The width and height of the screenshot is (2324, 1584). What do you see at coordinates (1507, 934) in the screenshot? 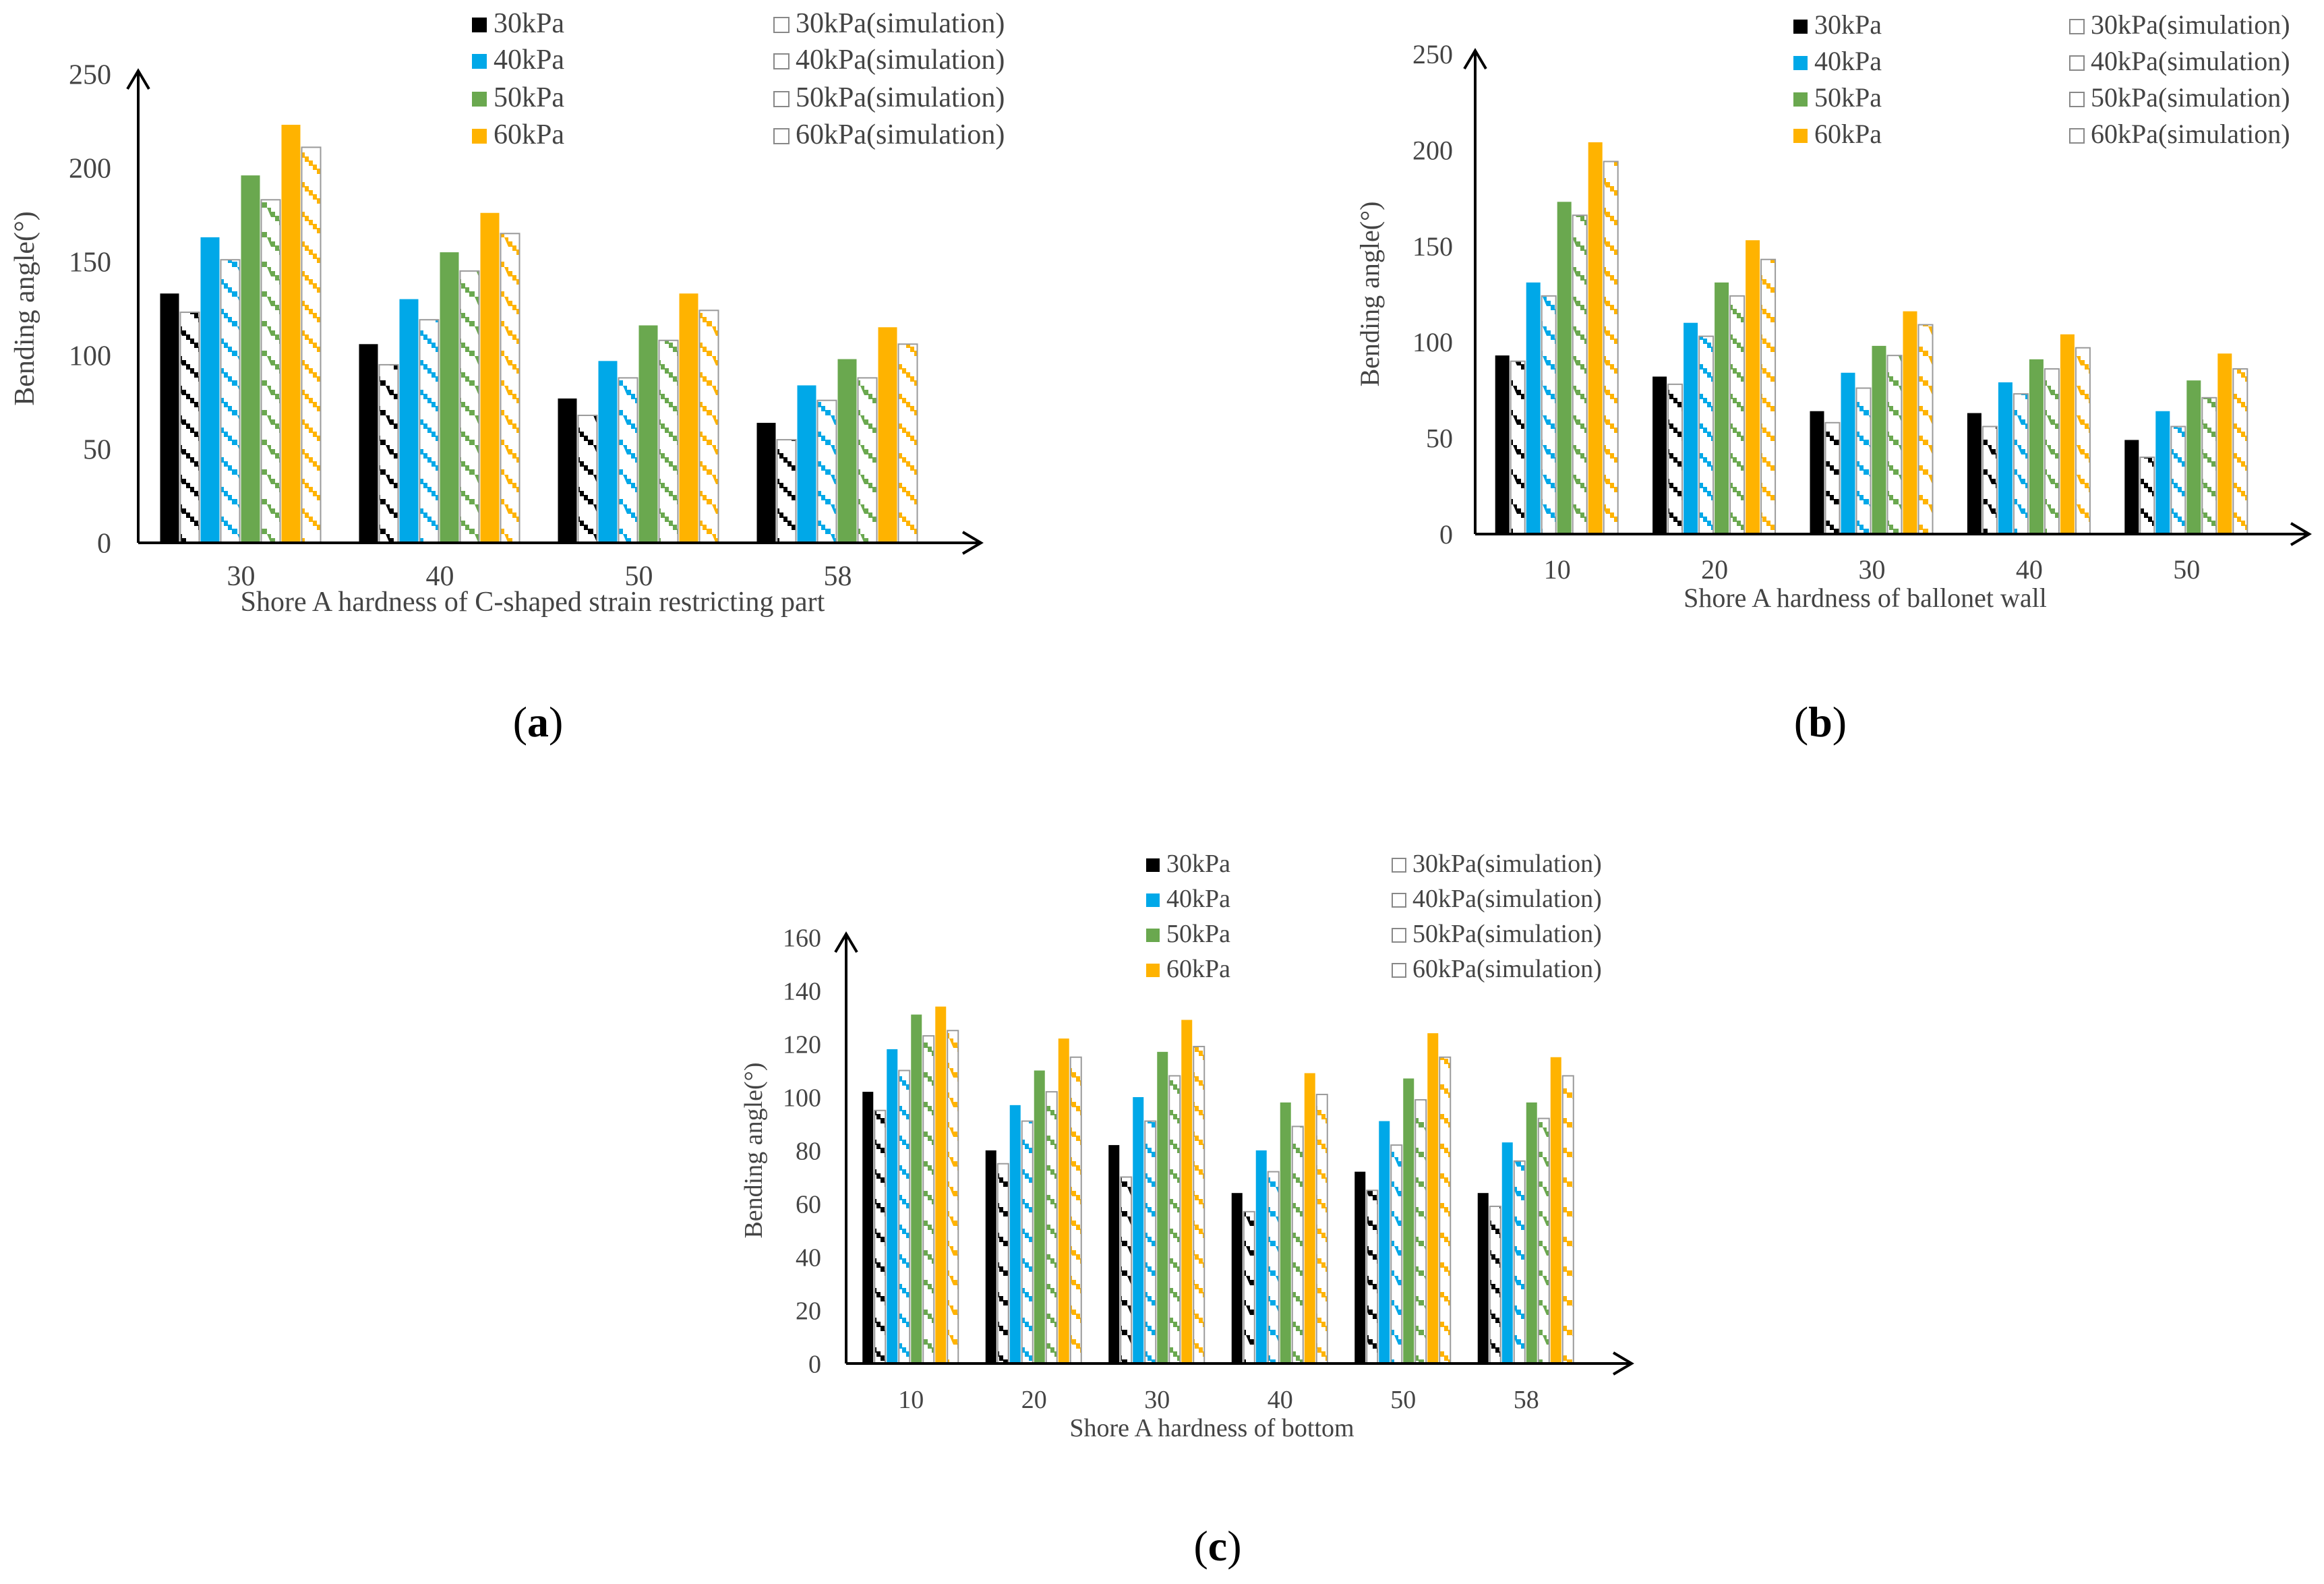
I see `legend-label: 50kPa(simulation)` at bounding box center [1507, 934].